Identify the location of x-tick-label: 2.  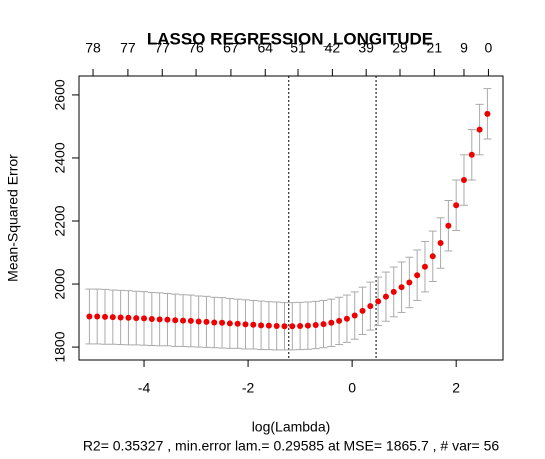
(456, 388).